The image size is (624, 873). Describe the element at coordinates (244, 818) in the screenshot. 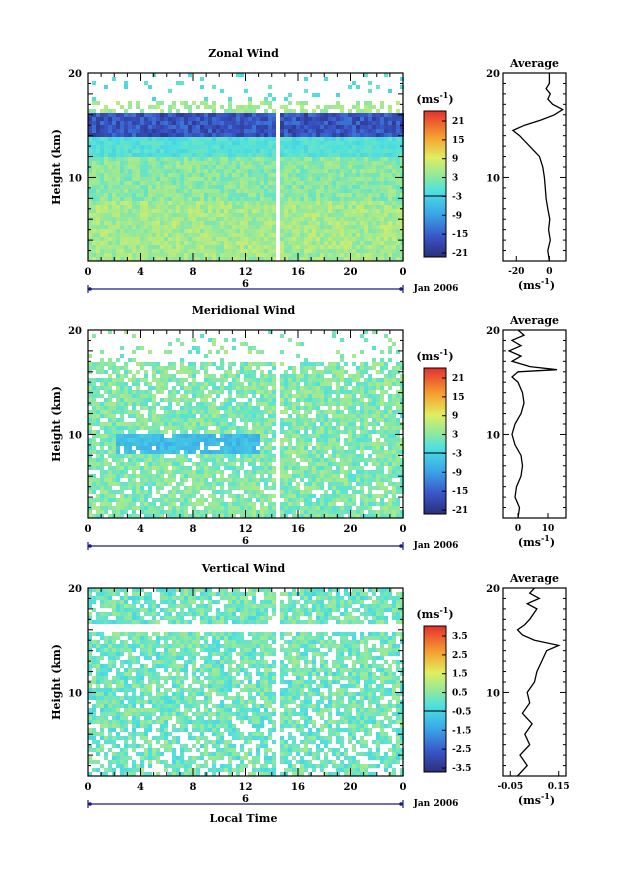

I see `x-axis-label: Local Time` at that location.